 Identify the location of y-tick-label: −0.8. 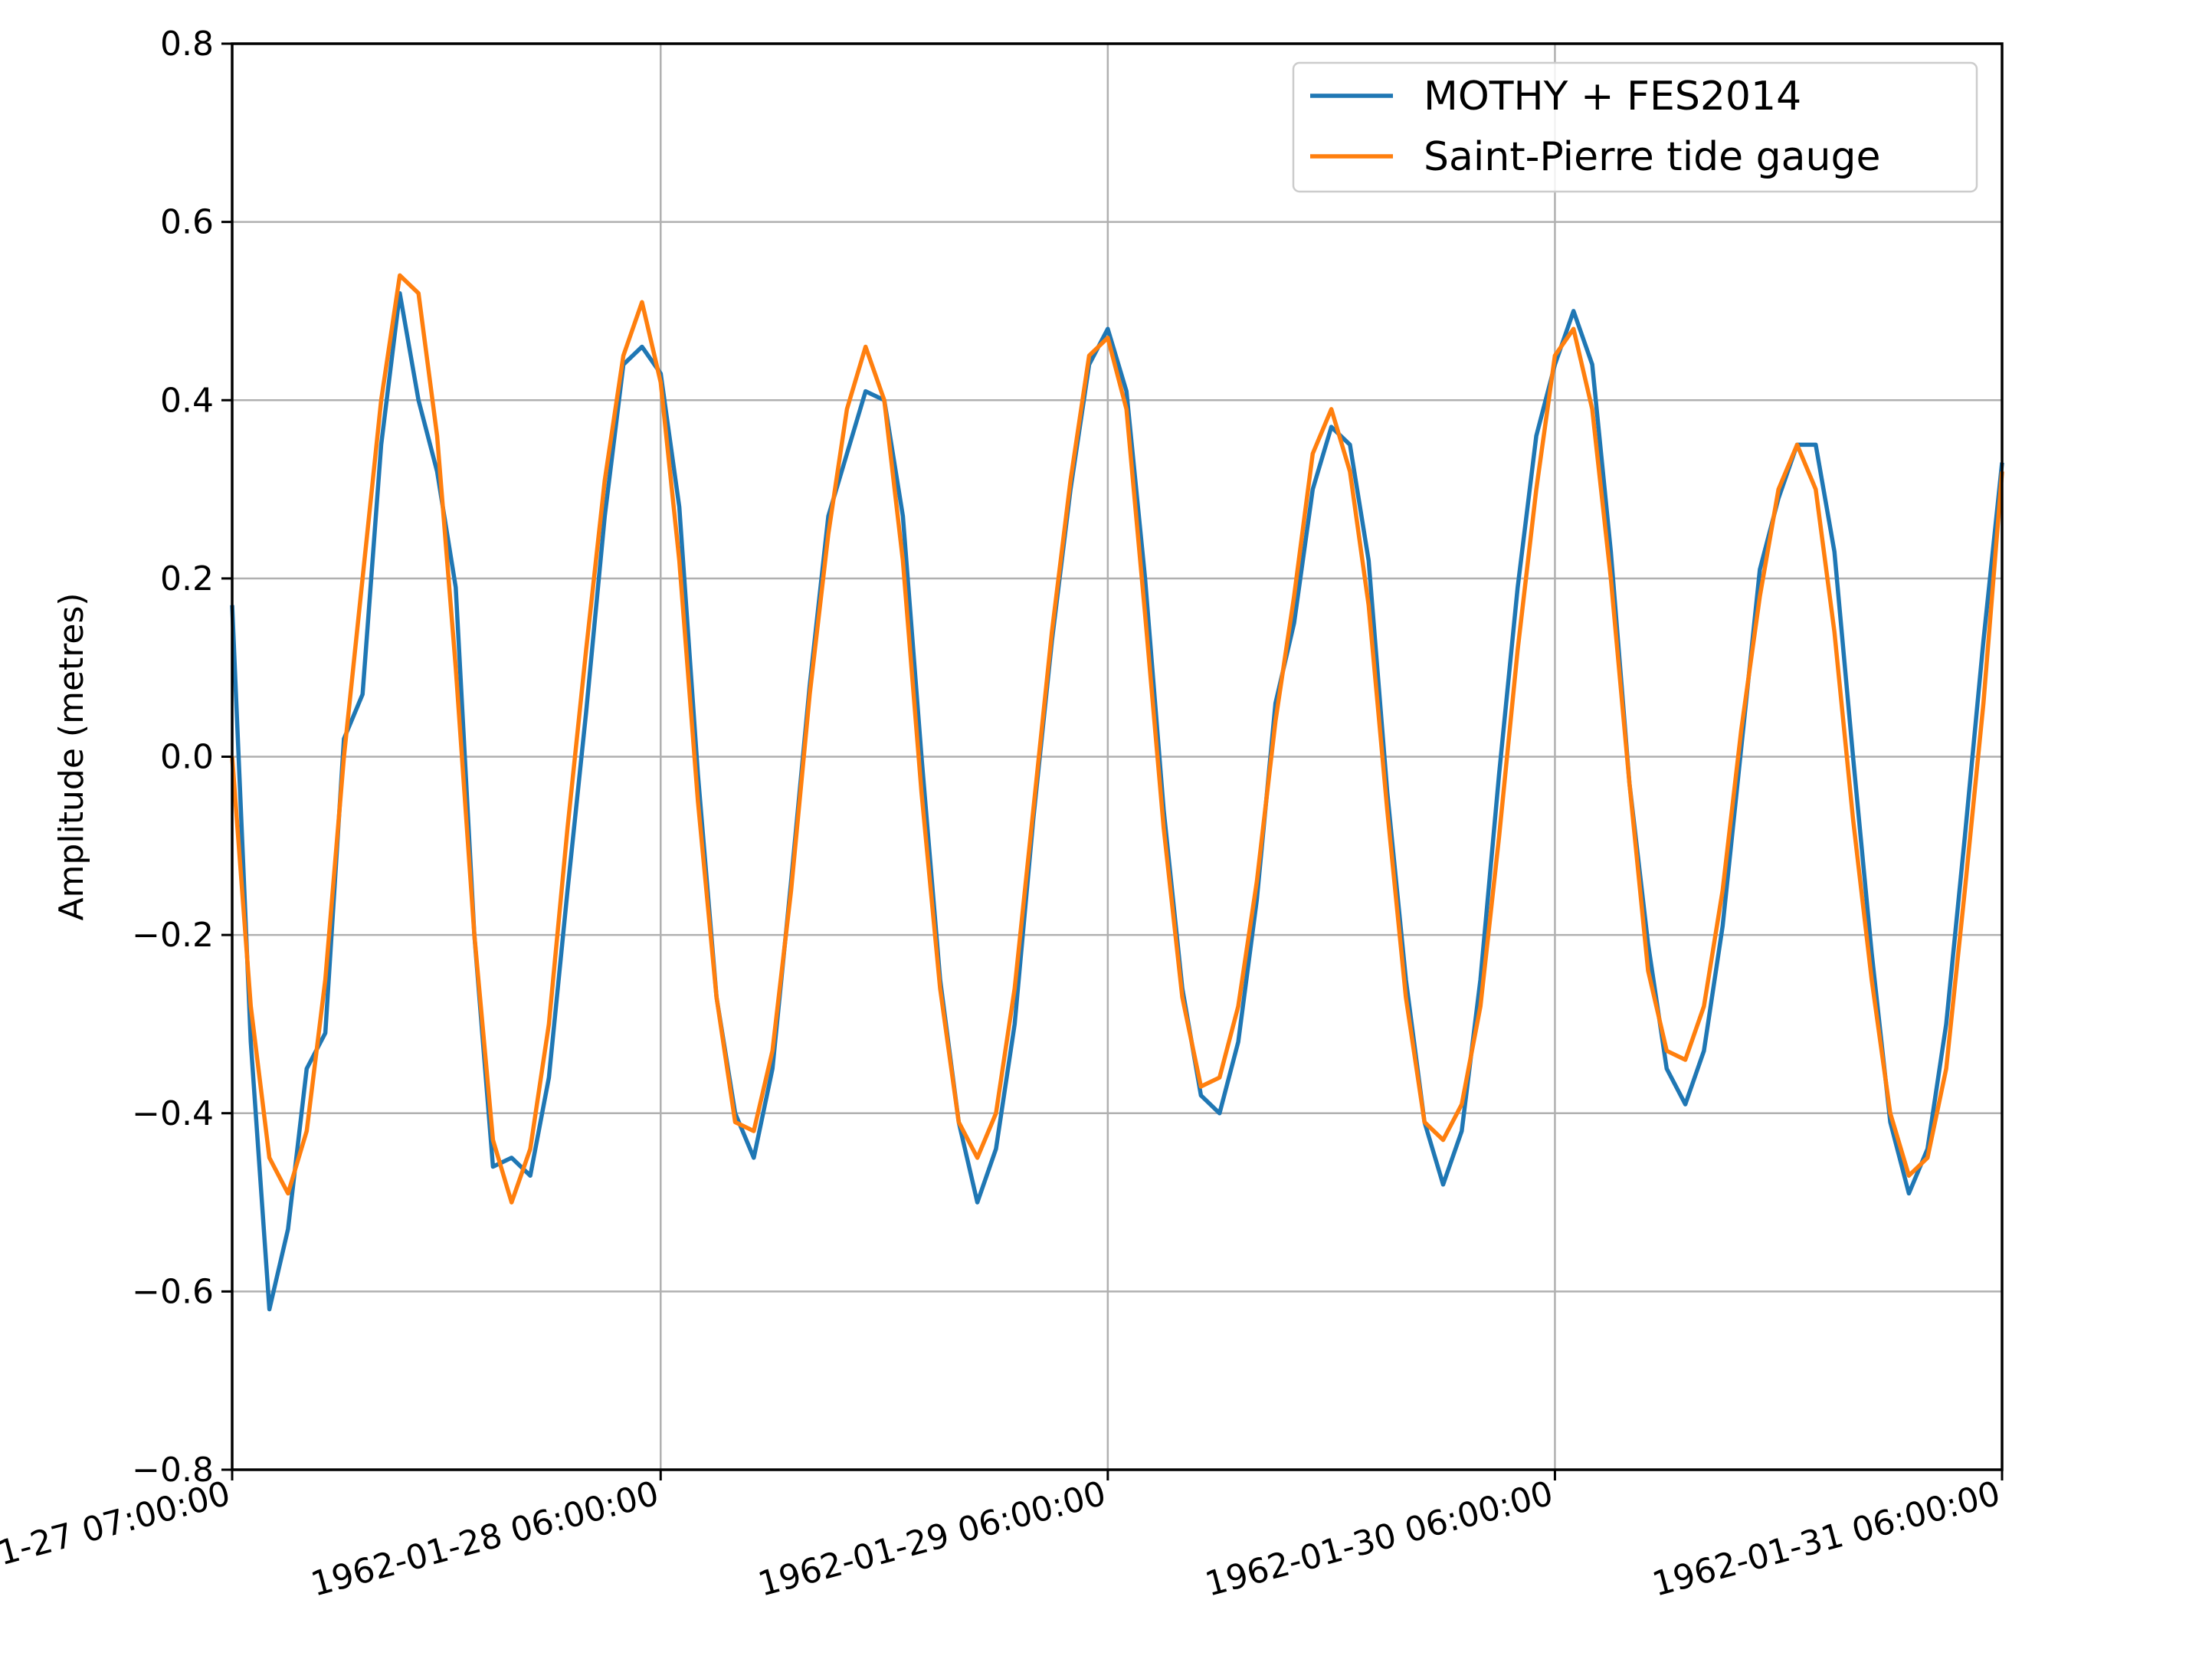
(173, 1470).